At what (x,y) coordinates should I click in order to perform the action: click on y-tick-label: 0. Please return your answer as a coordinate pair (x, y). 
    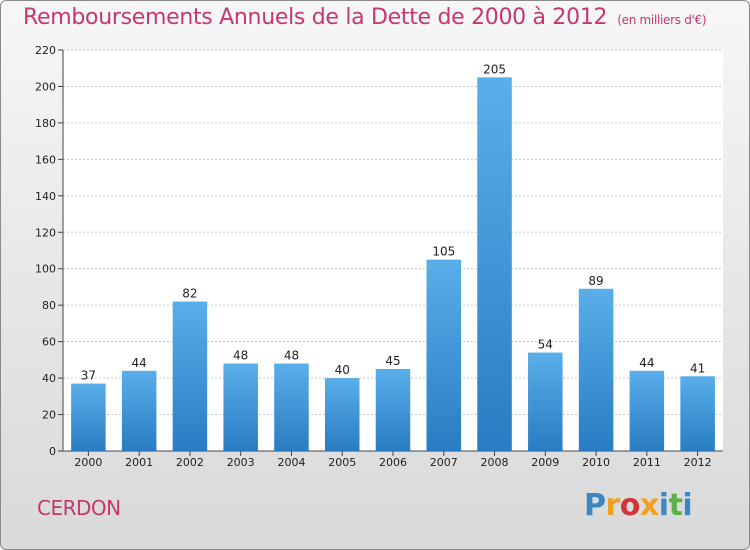
    Looking at the image, I should click on (52, 451).